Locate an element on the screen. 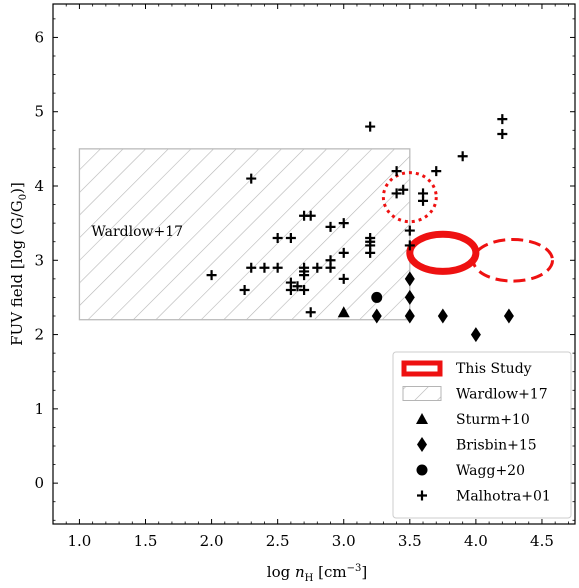 This screenshot has width=579, height=588. legend-item-this-study: This Study is located at coordinates (466, 368).